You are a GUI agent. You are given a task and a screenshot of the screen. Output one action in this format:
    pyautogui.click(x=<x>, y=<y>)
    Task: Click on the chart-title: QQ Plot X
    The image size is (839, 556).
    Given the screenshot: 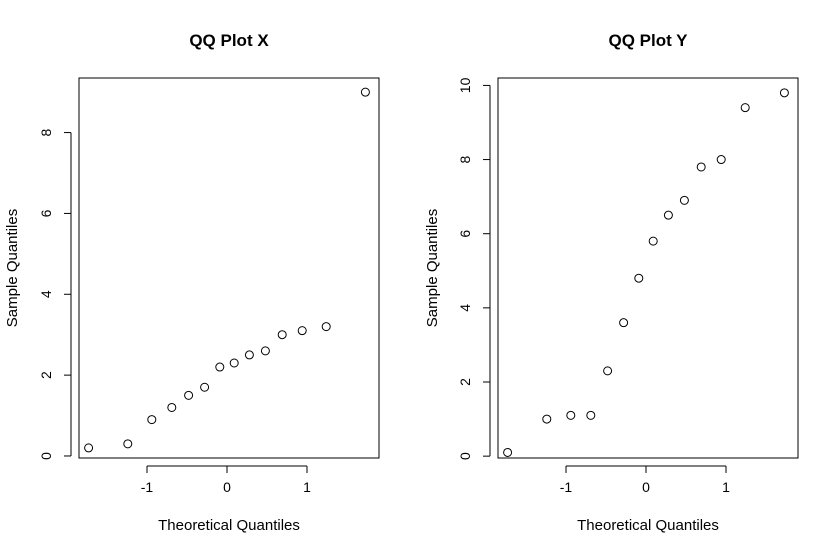 What is the action you would take?
    pyautogui.click(x=229, y=40)
    